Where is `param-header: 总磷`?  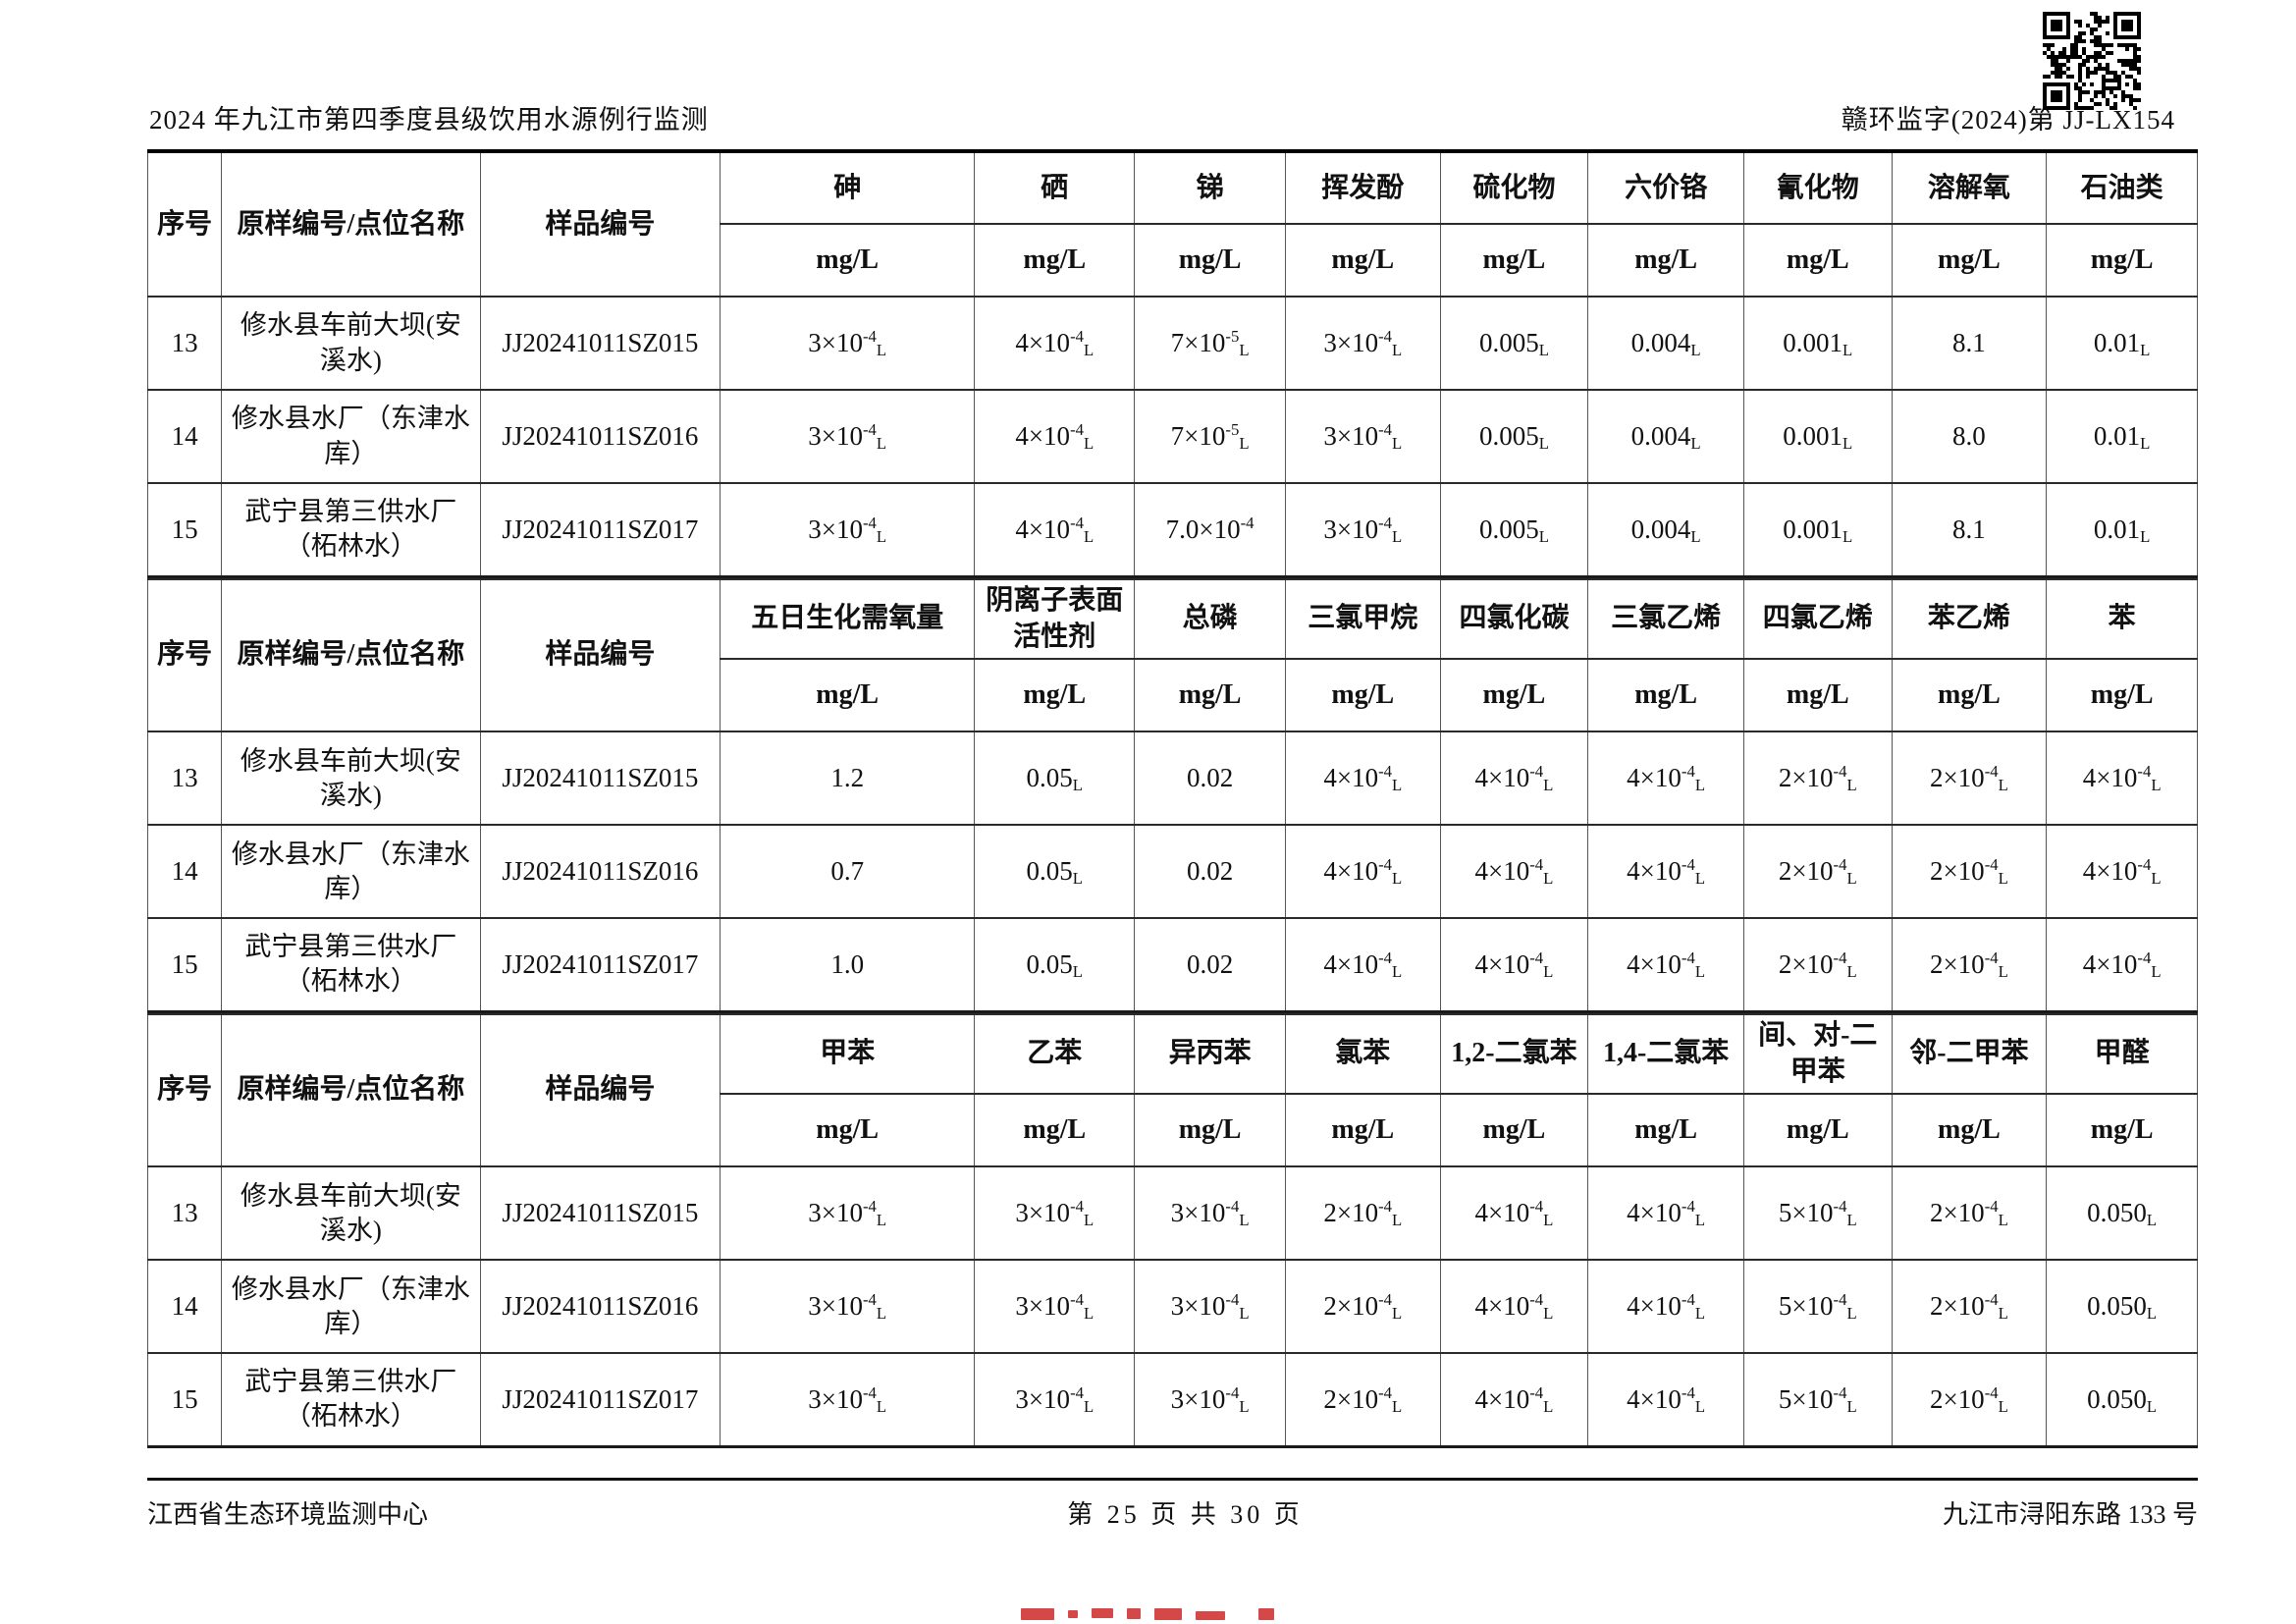 param-header: 总磷 is located at coordinates (1210, 619).